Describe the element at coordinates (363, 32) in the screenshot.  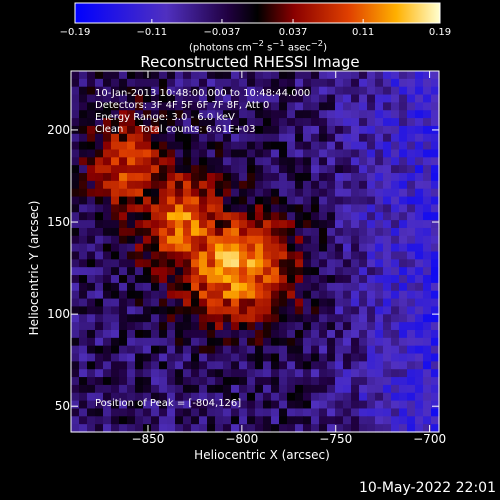
I see `colorbar-tick-label: 0.11` at that location.